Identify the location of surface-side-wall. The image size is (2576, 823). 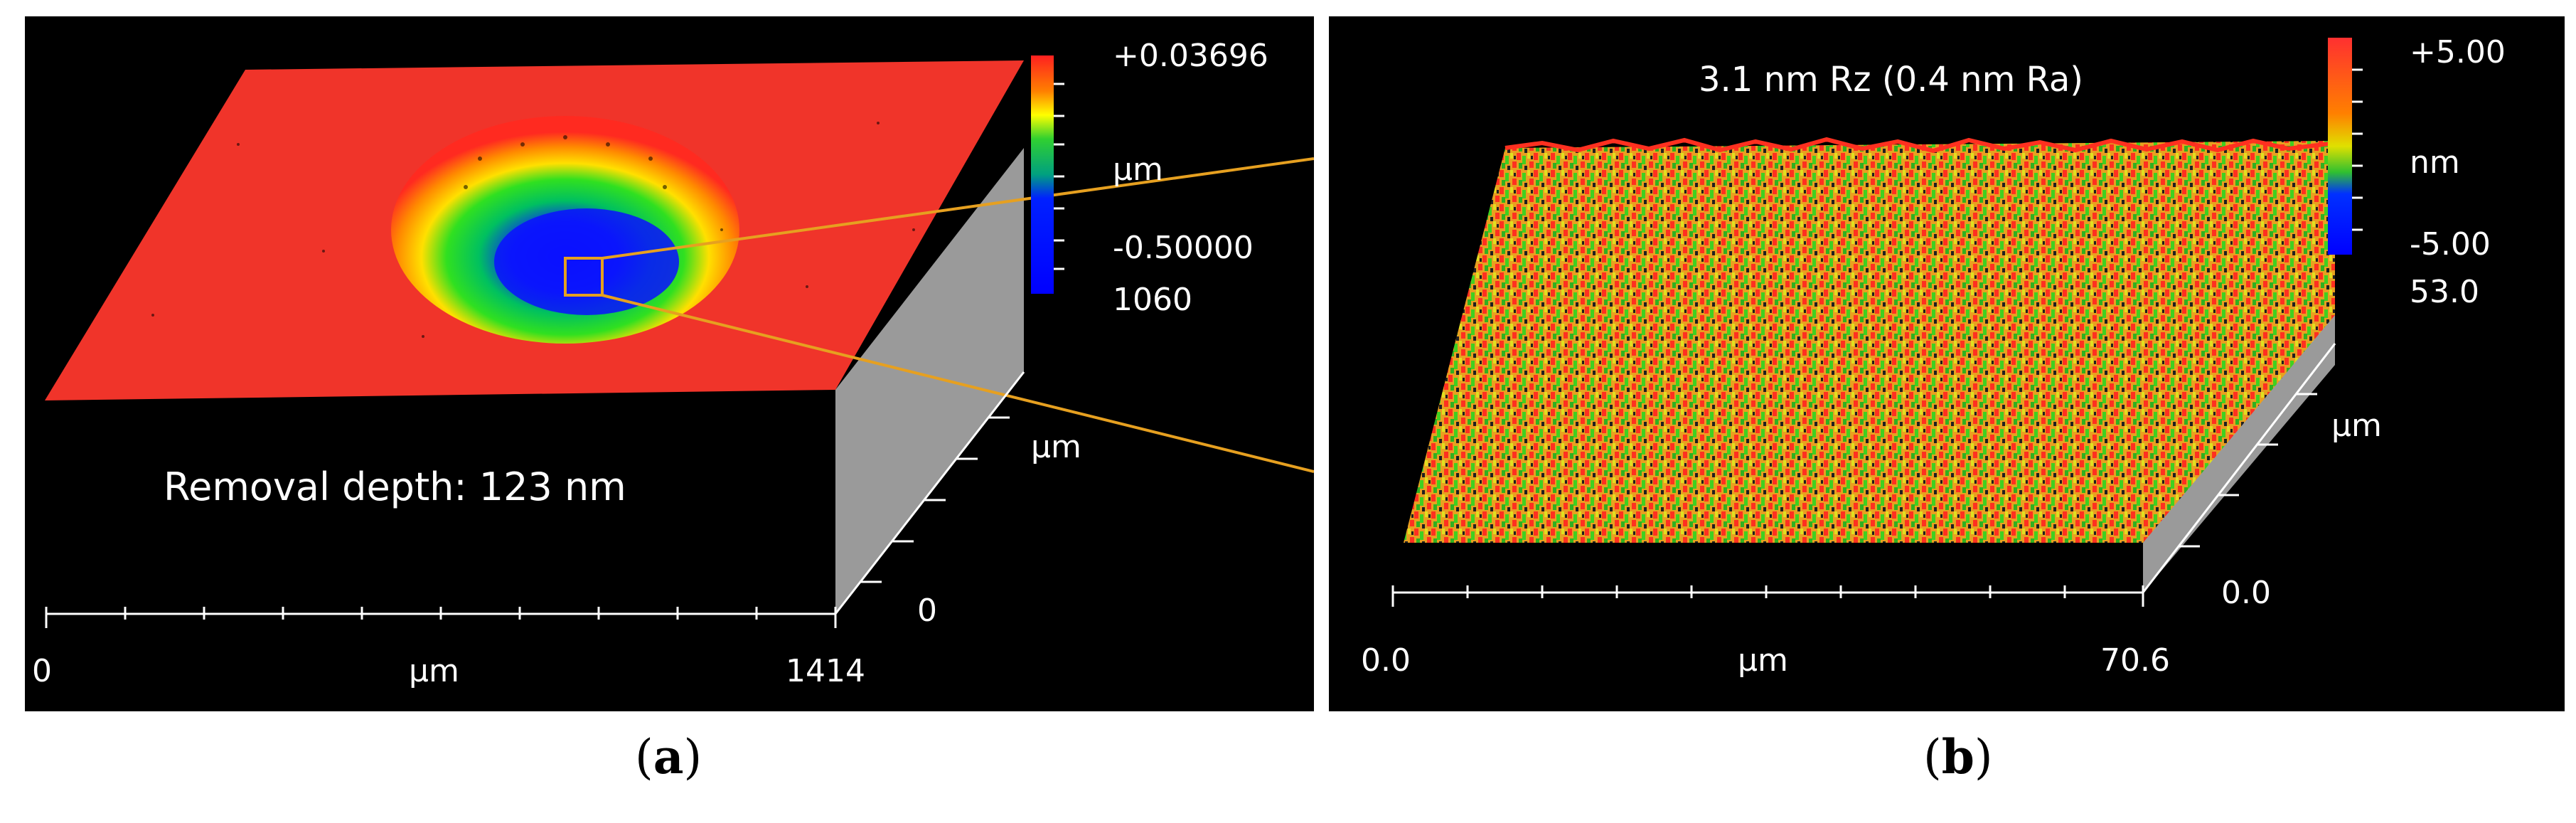
(930, 381).